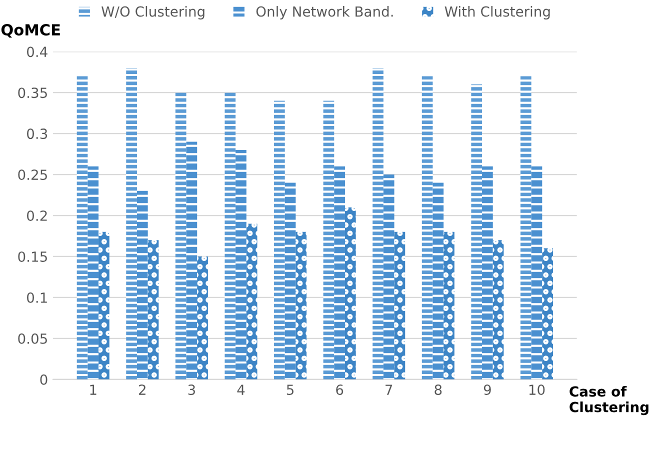 This screenshot has height=449, width=663. Describe the element at coordinates (191, 390) in the screenshot. I see `x-tick-label: 3` at that location.